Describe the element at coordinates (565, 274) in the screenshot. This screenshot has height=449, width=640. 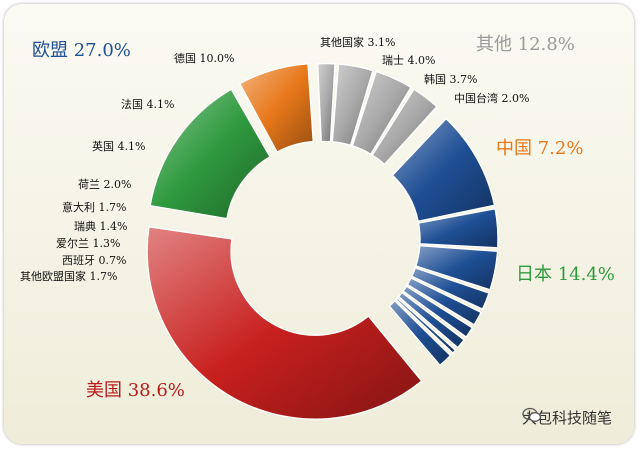
I see `group-label-jp: 日本 14.4%` at that location.